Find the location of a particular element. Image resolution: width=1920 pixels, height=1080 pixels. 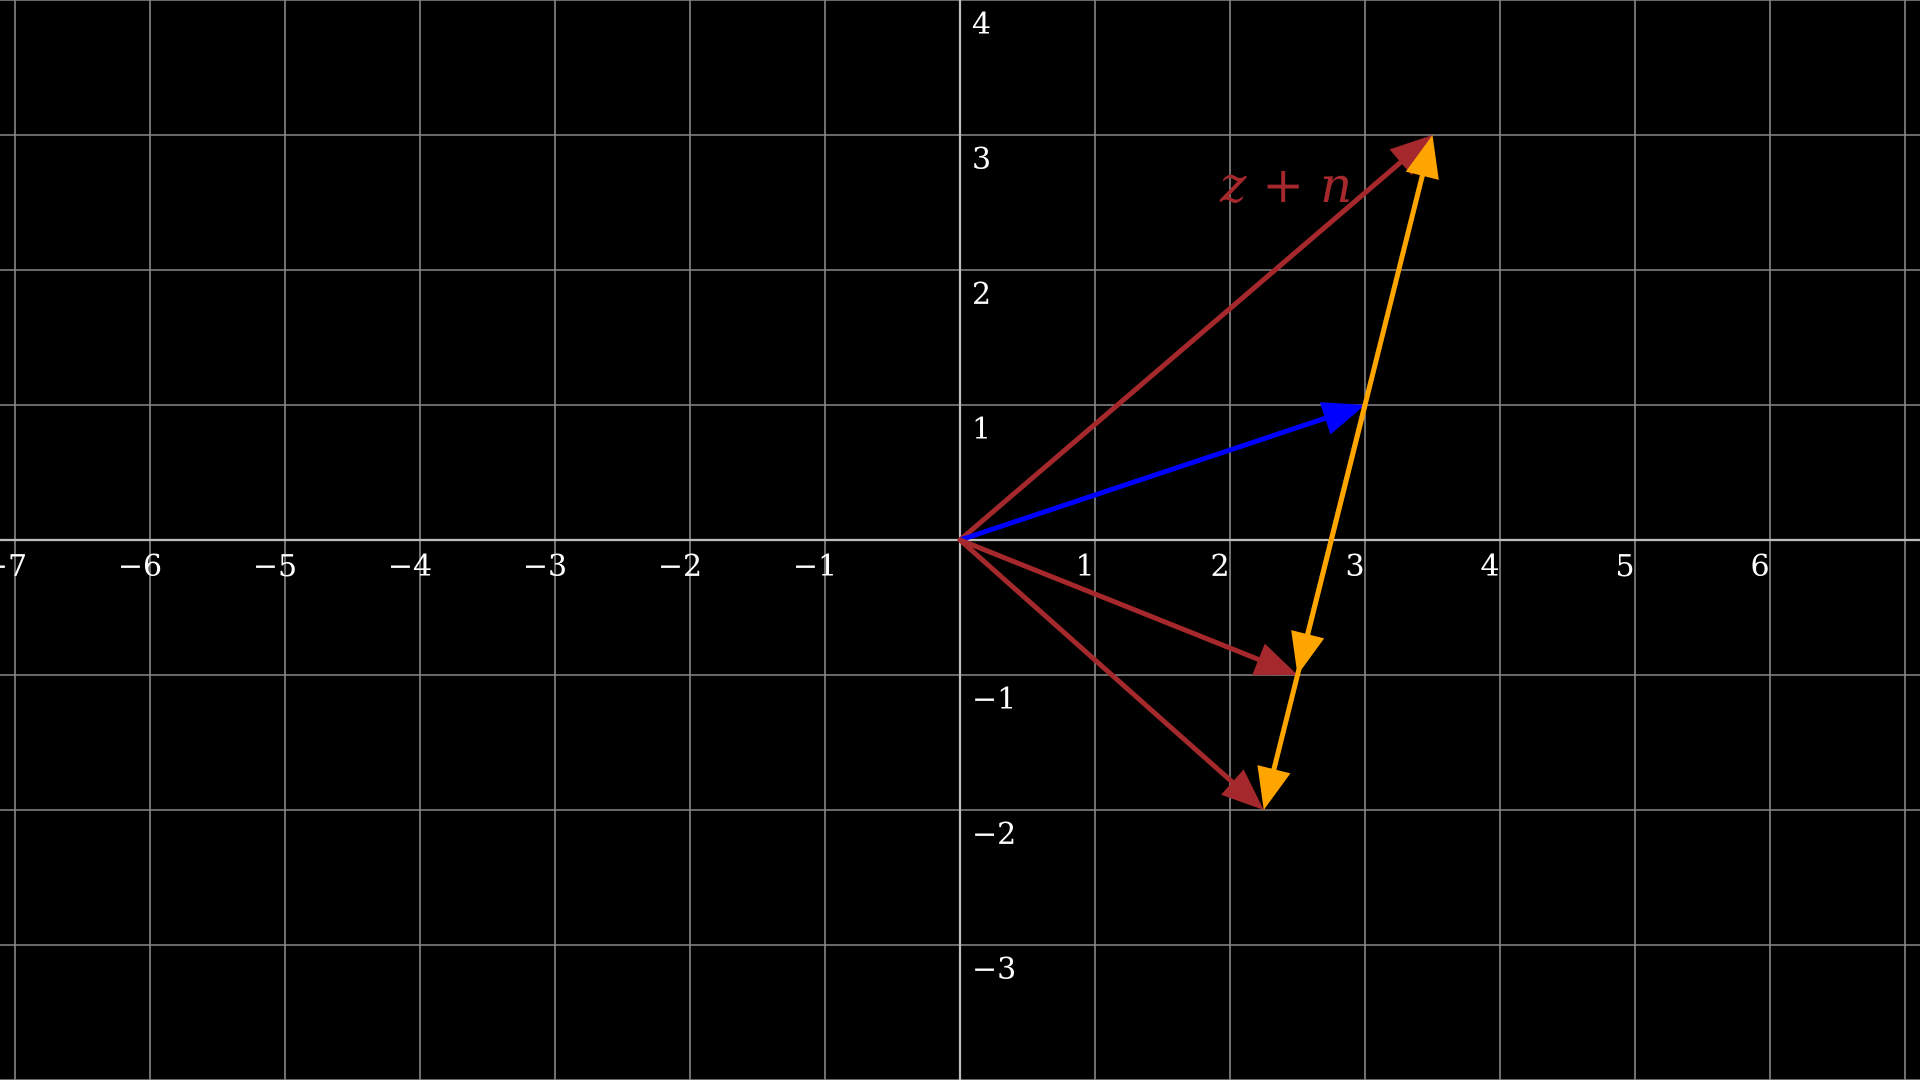

z-plus-n-label: z + n is located at coordinates (1285, 185).